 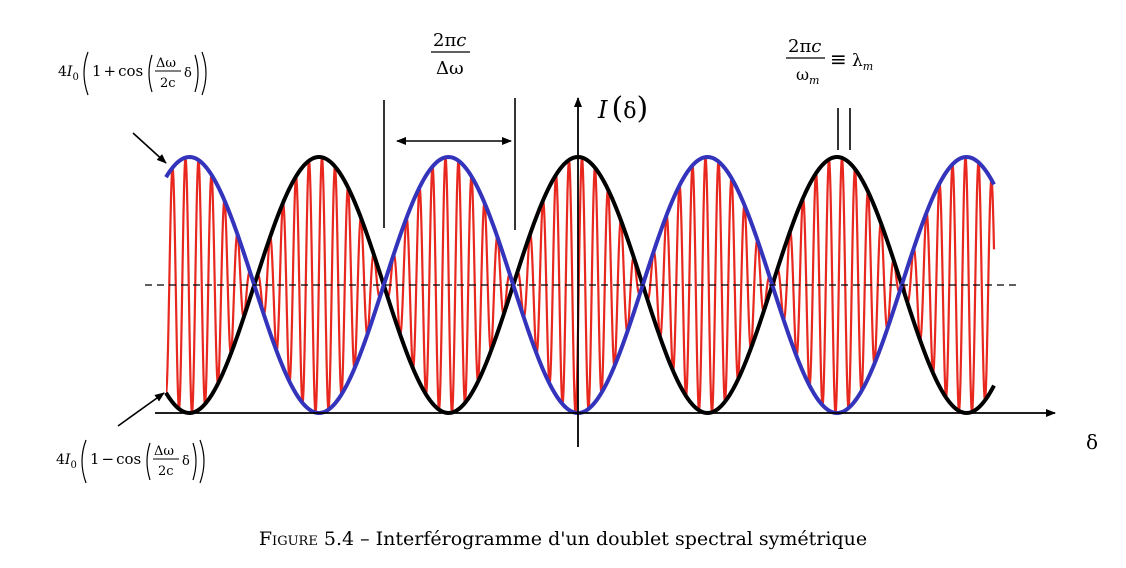 I want to click on svg-text:1+cos: 1 + cos, so click(x=117, y=71).